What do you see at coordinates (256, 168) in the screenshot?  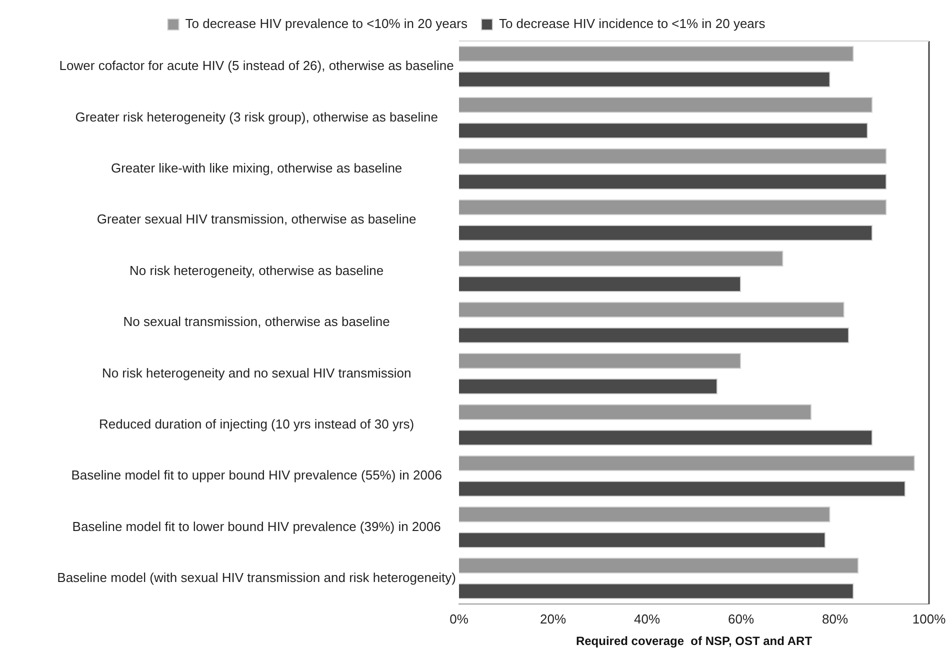 I see `y-tick-label: Greater like-with like mixing, otherwise as baseline` at bounding box center [256, 168].